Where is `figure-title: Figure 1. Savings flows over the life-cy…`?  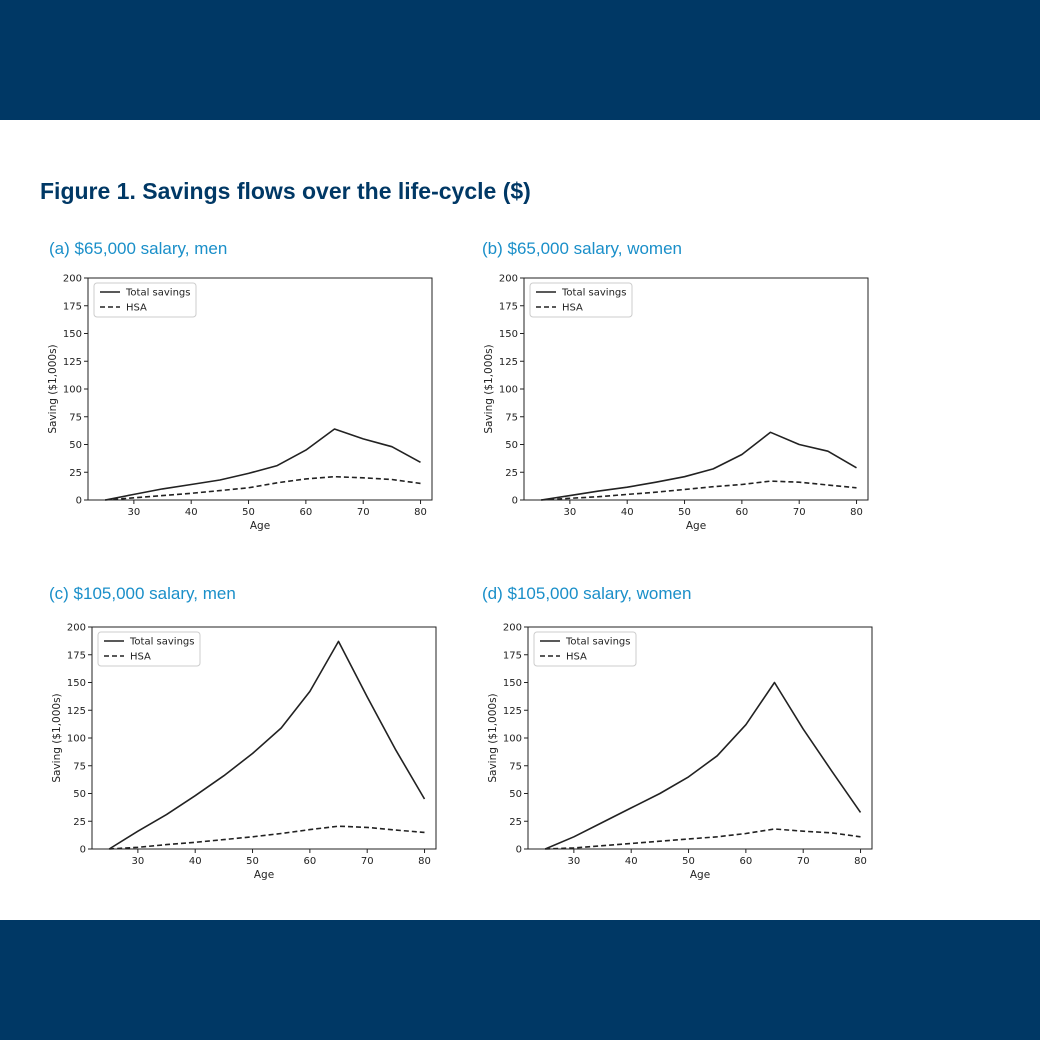
figure-title: Figure 1. Savings flows over the life-cy… is located at coordinates (285, 191).